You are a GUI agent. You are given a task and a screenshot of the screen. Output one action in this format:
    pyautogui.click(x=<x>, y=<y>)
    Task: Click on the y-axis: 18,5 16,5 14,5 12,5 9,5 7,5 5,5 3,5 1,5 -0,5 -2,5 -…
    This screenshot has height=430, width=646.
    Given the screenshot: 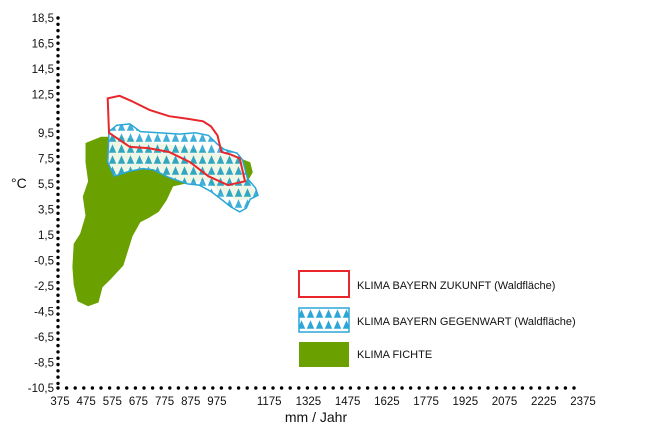 What is the action you would take?
    pyautogui.click(x=44, y=204)
    